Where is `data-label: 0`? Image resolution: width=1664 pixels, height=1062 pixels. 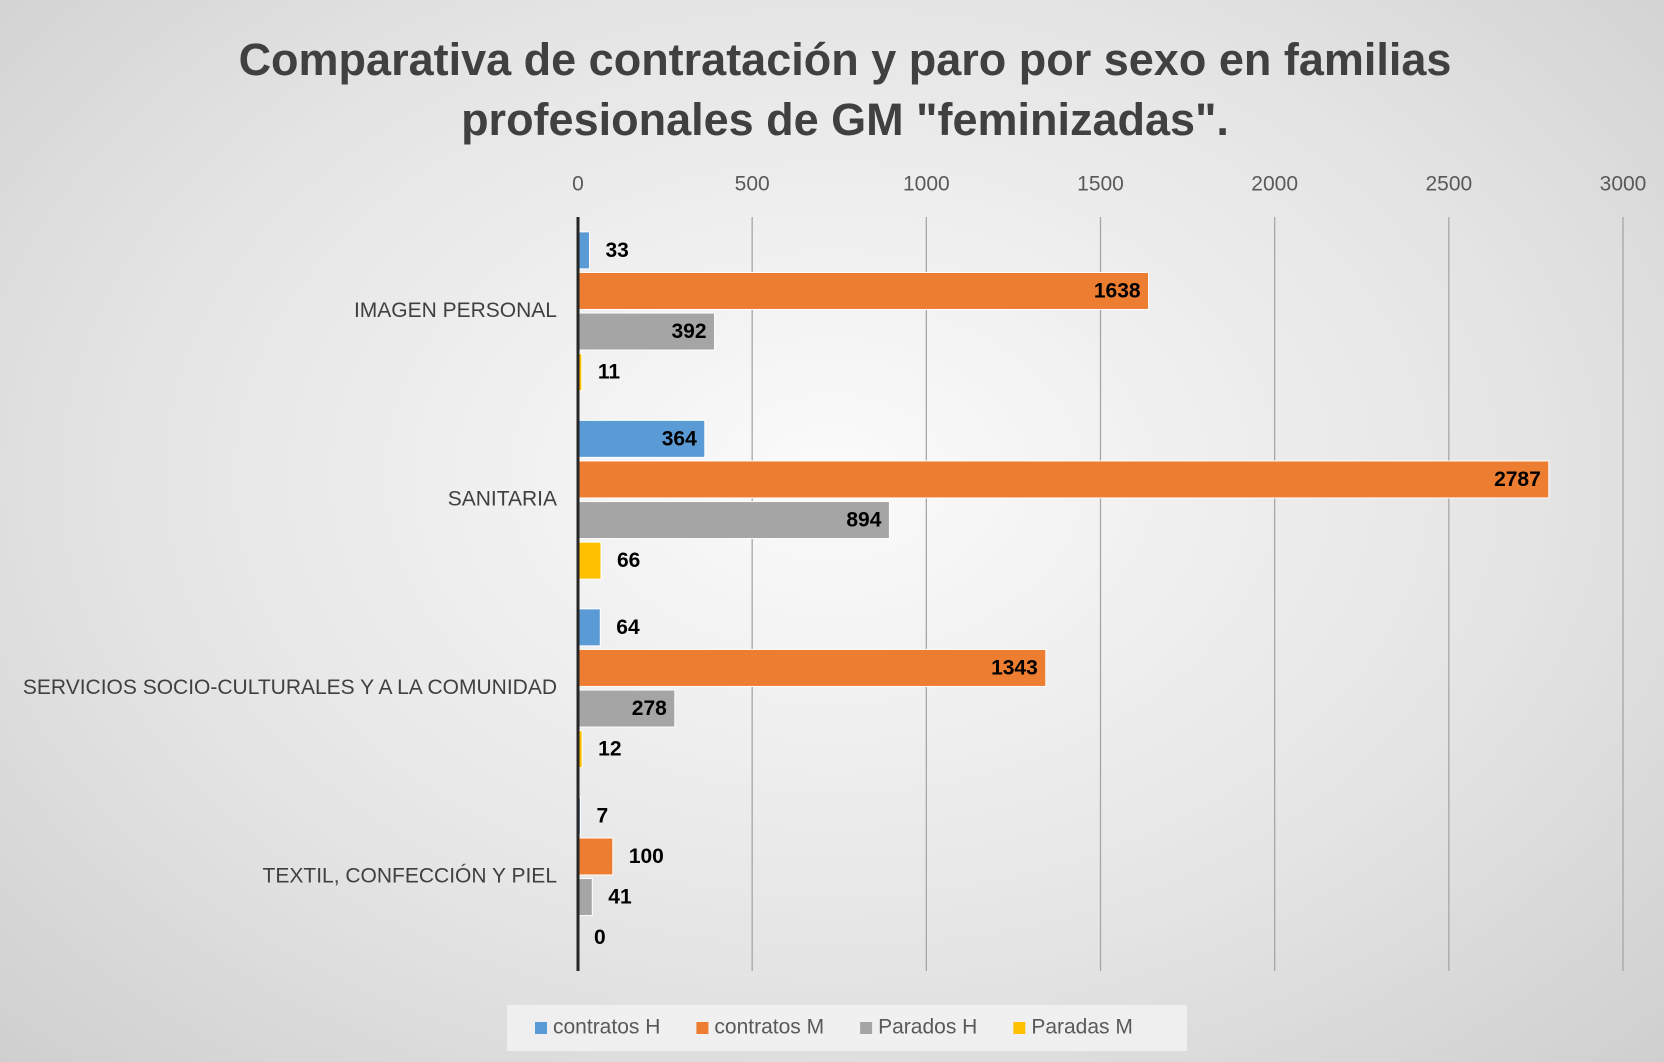 data-label: 0 is located at coordinates (600, 937).